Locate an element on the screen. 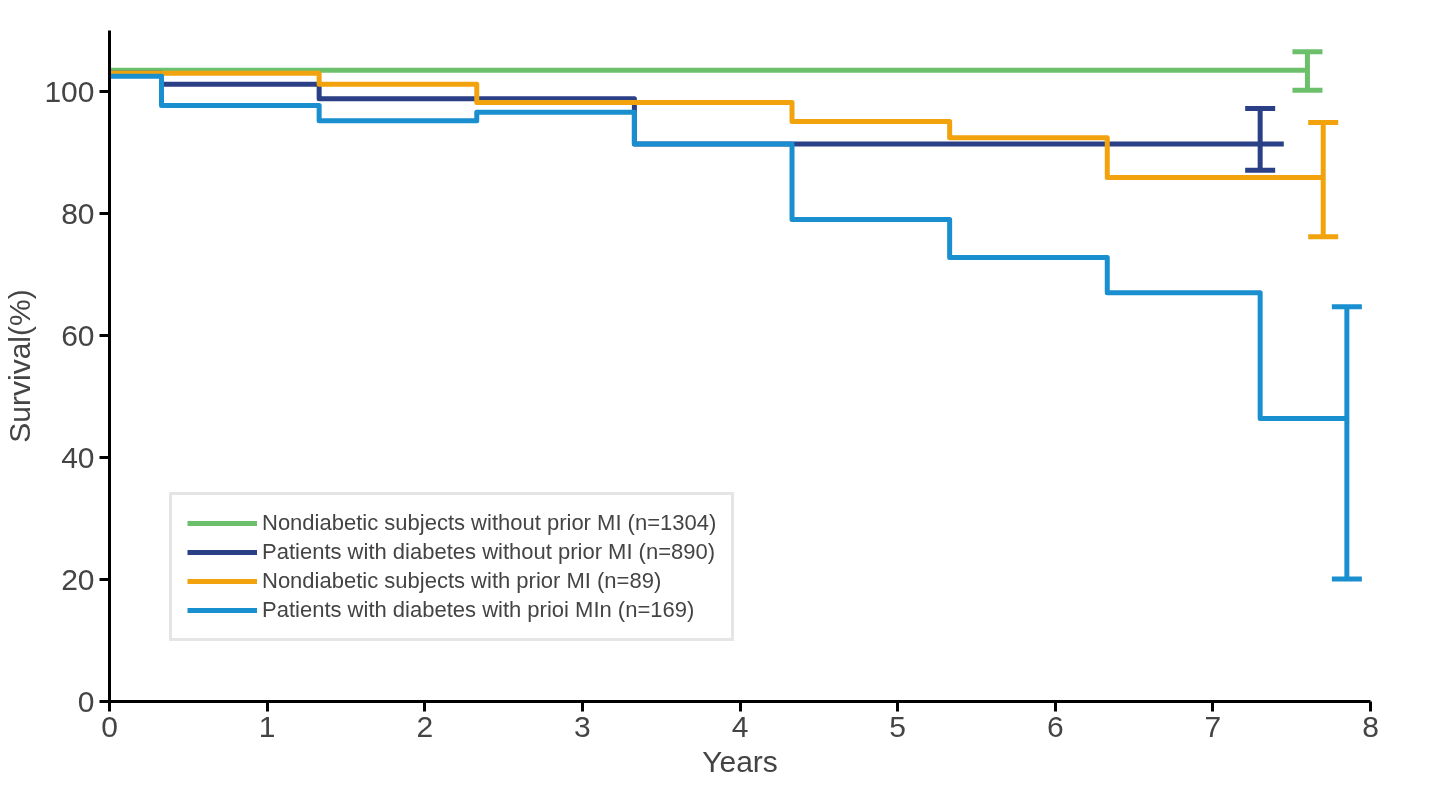 This screenshot has height=797, width=1455. legend-label: Nondiabetic subjects with prior MI (n=89) is located at coordinates (462, 581).